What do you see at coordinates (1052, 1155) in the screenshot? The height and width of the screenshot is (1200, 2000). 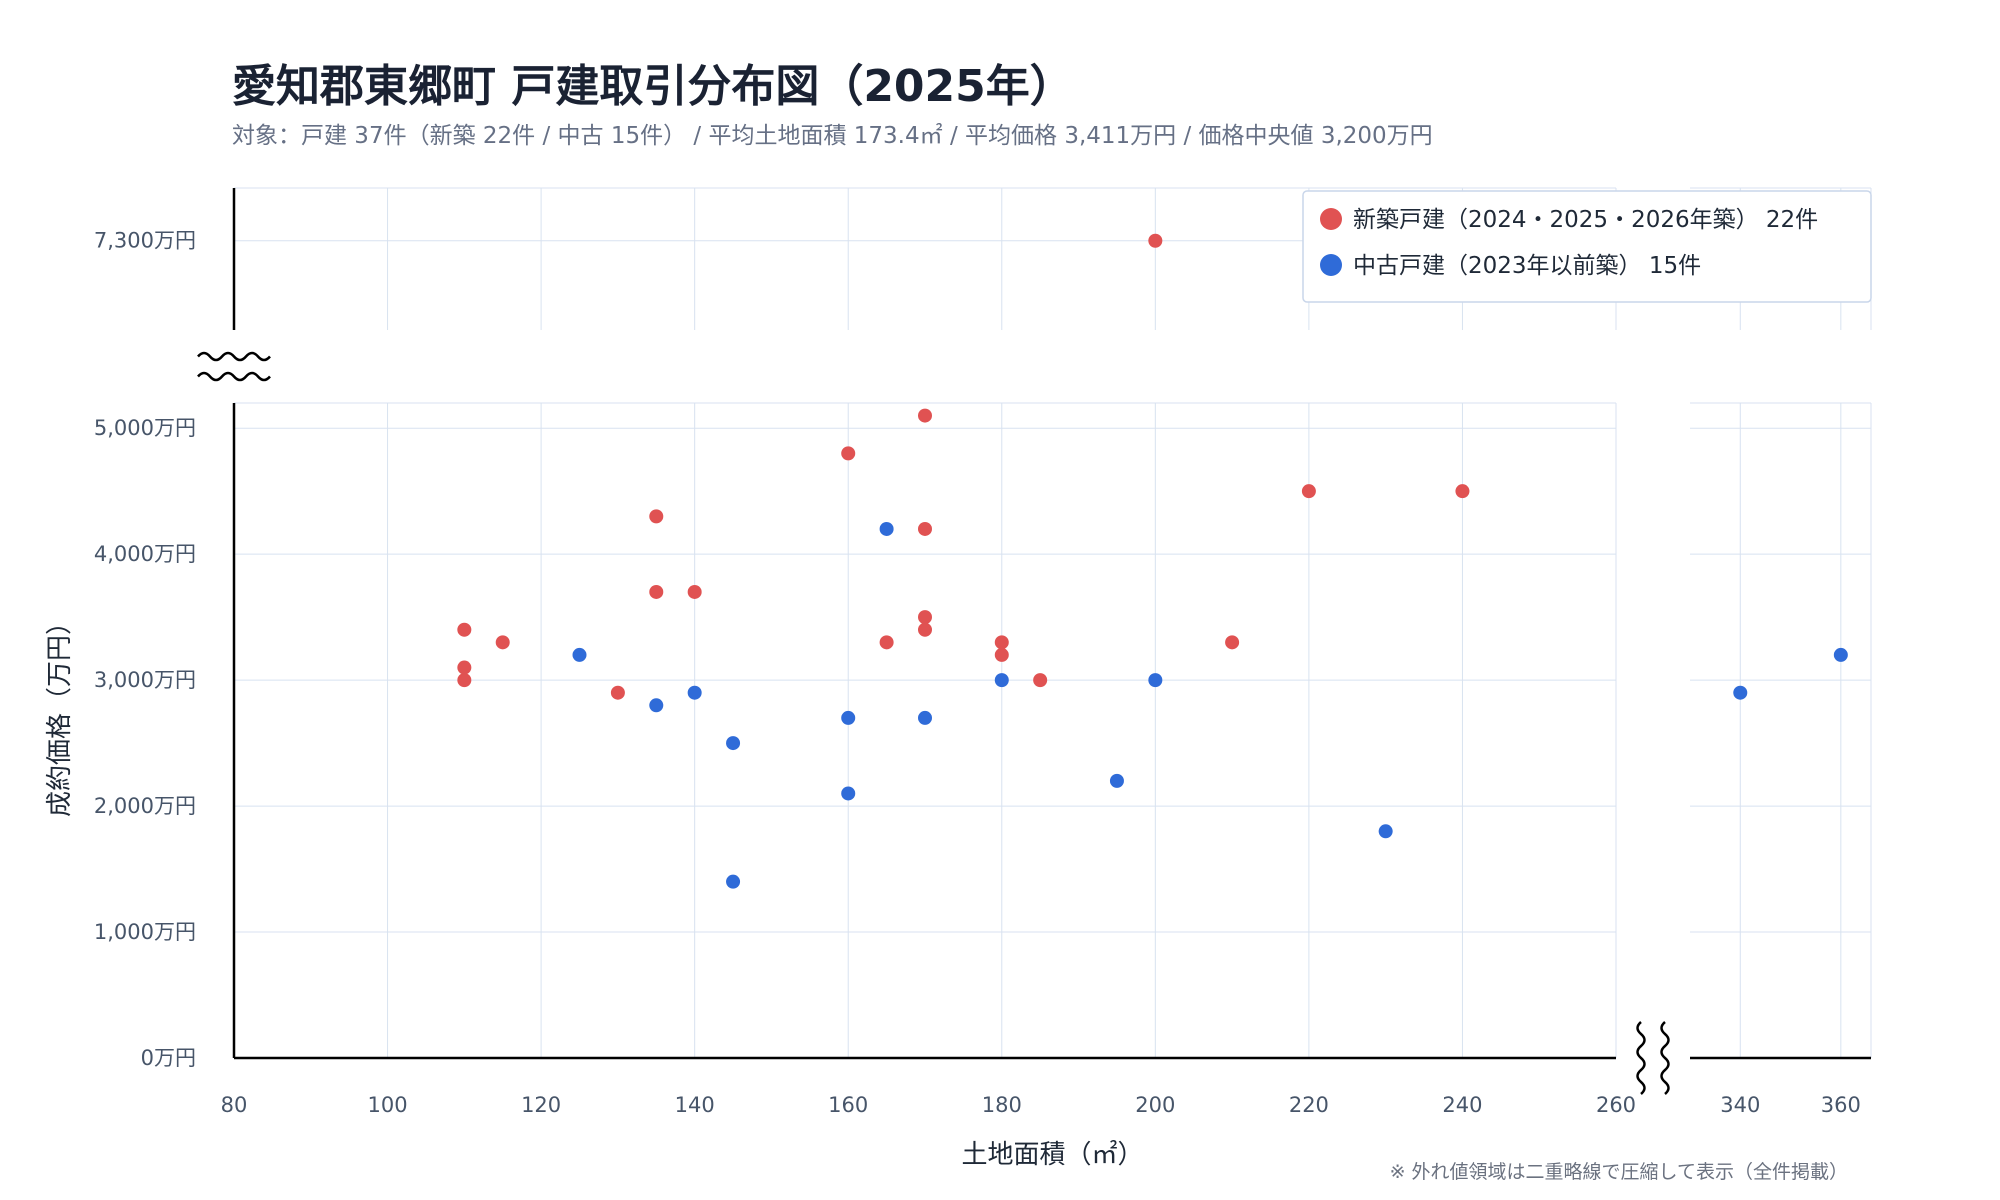 I see `x-axis-label: 土地面積（㎡）` at bounding box center [1052, 1155].